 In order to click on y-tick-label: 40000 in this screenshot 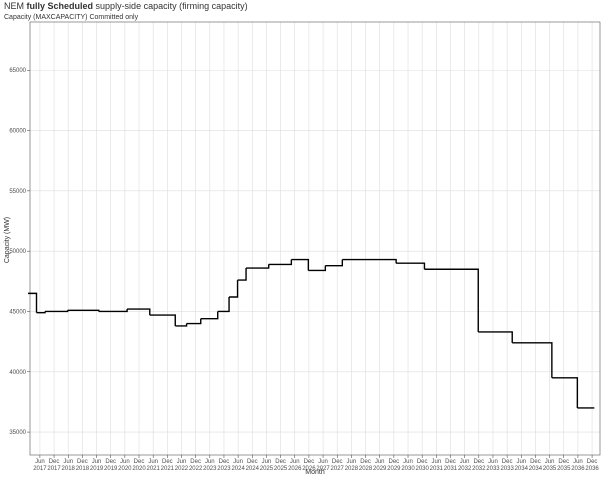, I will do `click(17, 373)`.